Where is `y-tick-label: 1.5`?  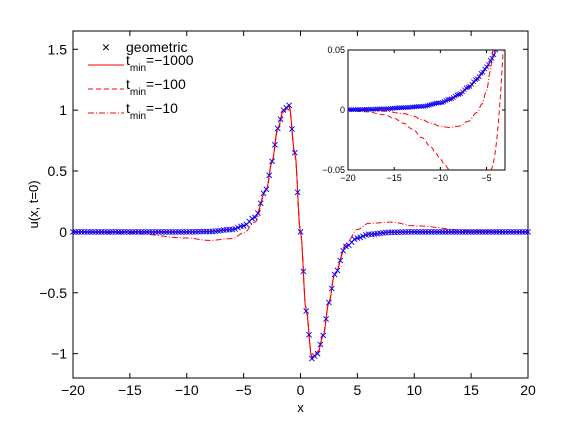 y-tick-label: 1.5 is located at coordinates (58, 49).